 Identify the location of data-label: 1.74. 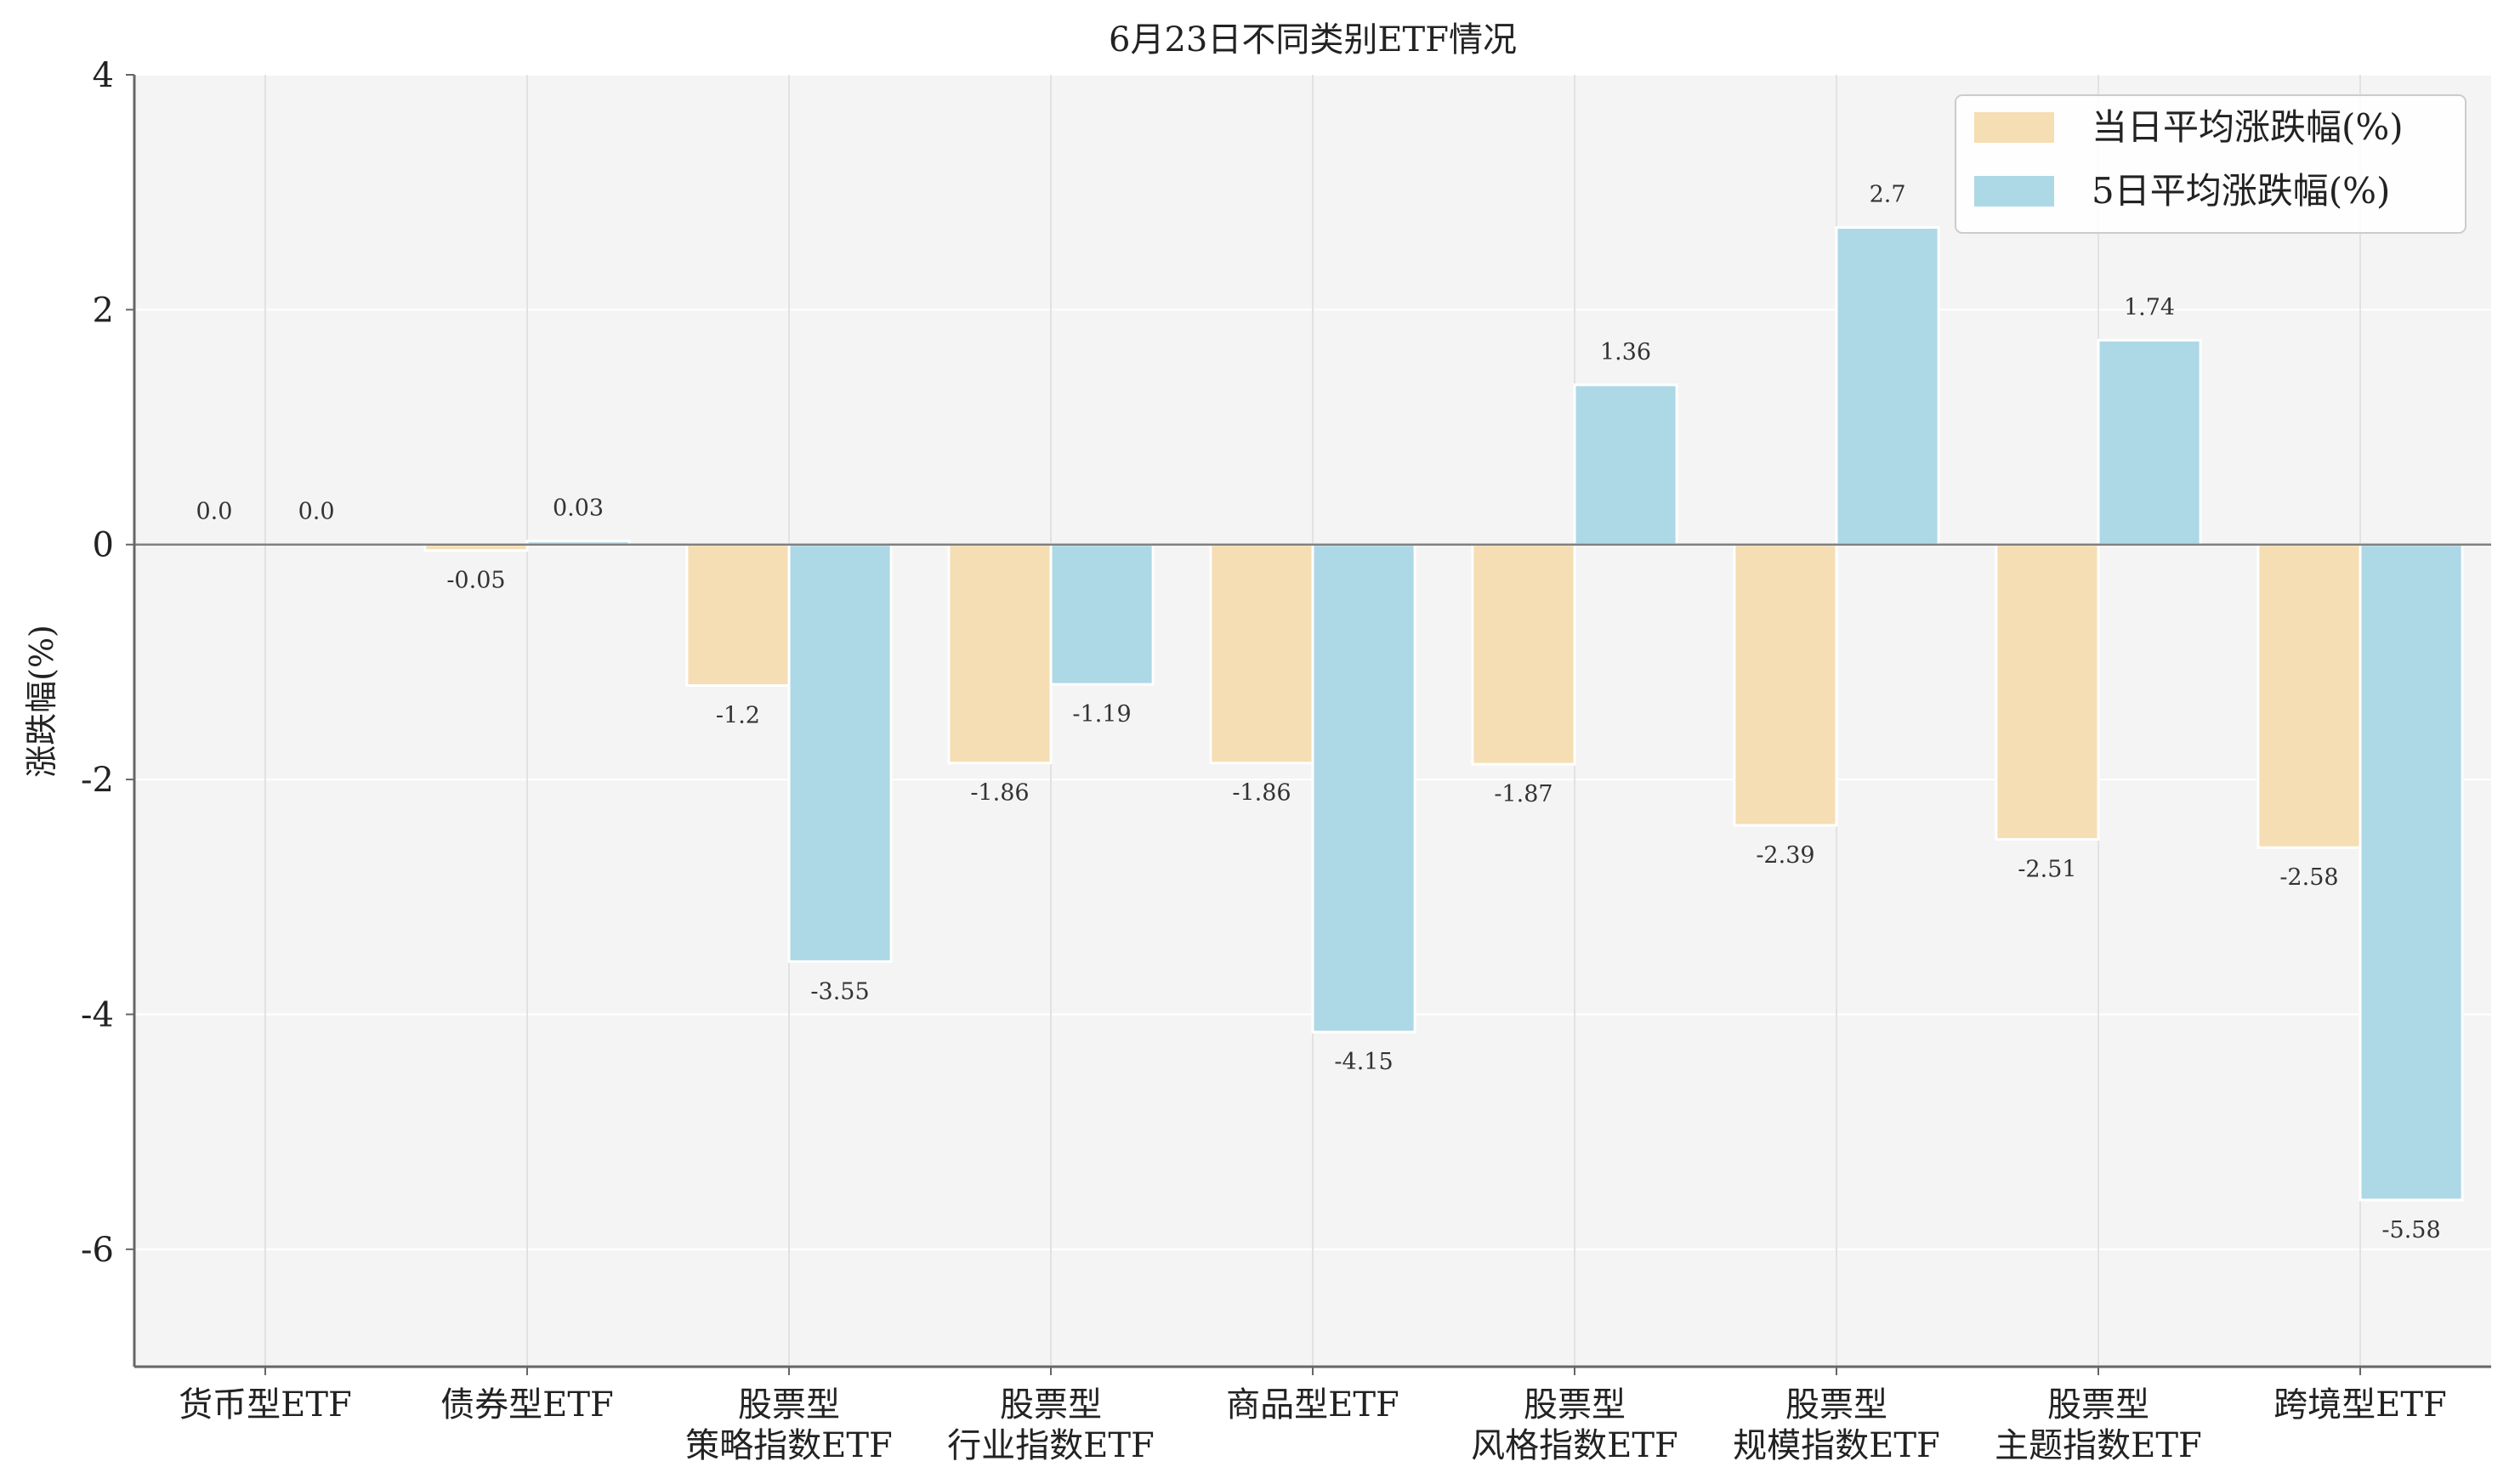
(2149, 307).